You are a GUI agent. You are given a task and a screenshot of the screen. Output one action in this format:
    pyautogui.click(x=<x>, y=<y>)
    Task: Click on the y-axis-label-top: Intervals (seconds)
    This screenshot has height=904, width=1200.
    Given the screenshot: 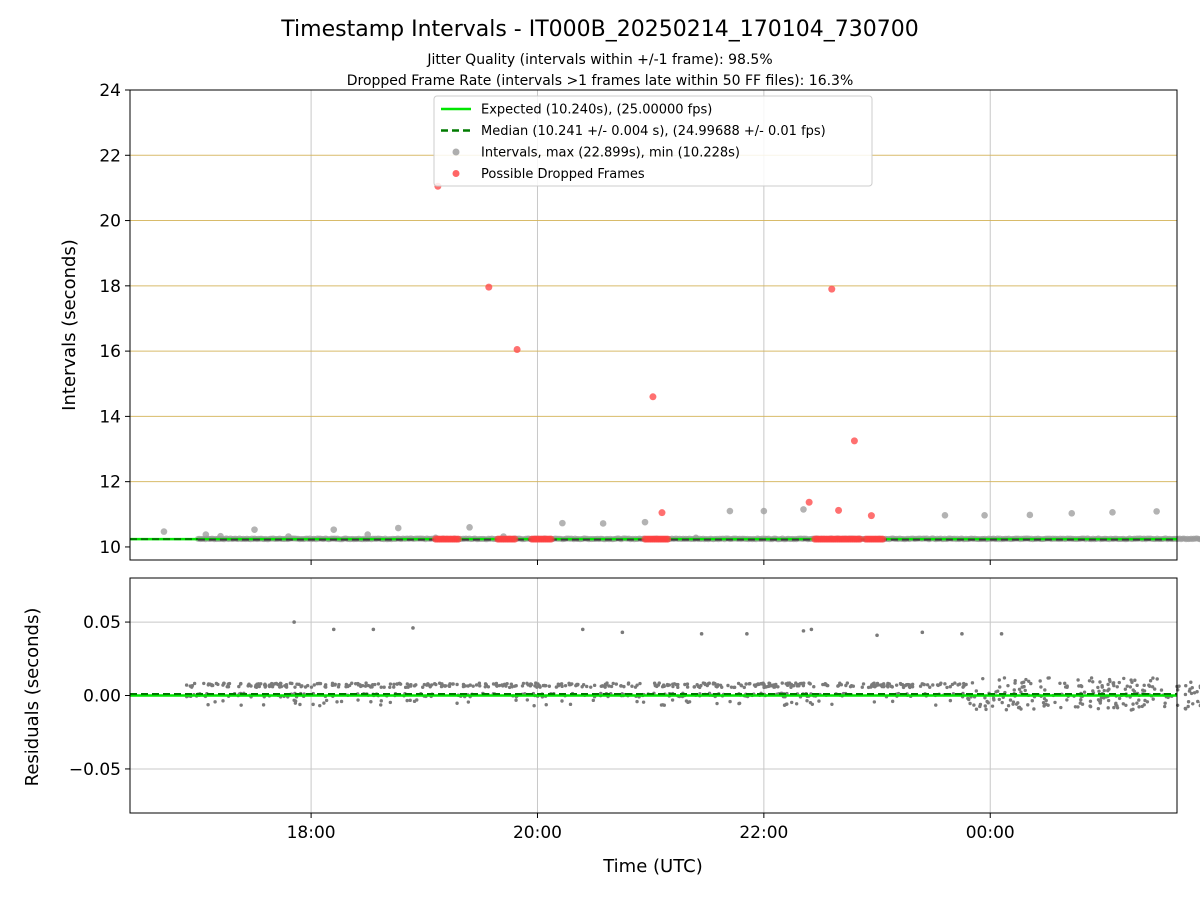 What is the action you would take?
    pyautogui.click(x=69, y=325)
    